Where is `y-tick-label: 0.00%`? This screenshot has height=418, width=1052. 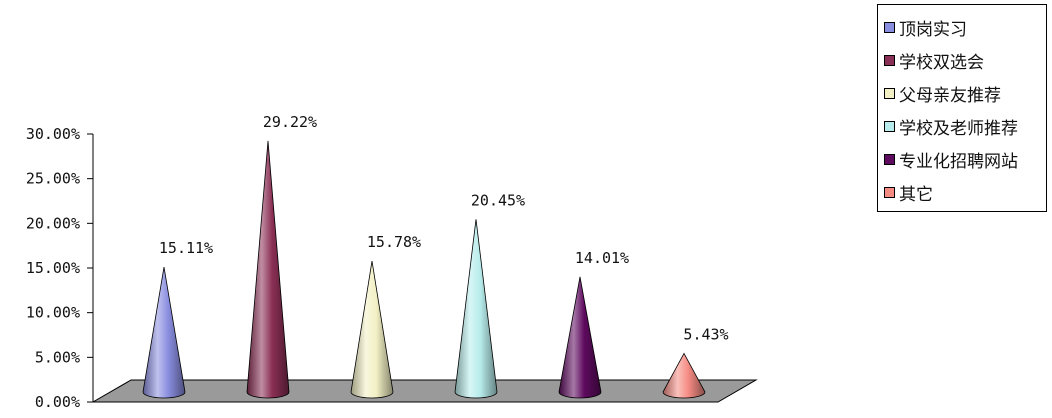 y-tick-label: 0.00% is located at coordinates (57, 402).